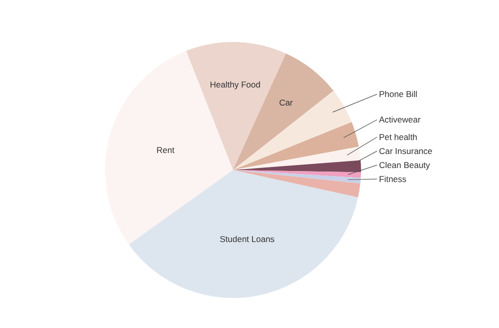  What do you see at coordinates (405, 165) in the screenshot?
I see `slice-label: Clean Beauty` at bounding box center [405, 165].